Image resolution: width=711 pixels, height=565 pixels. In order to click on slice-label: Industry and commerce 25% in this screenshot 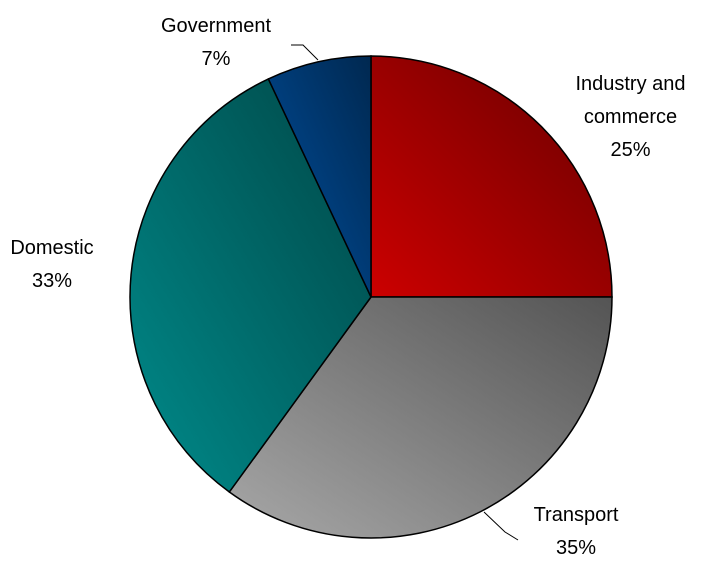, I will do `click(629, 117)`.